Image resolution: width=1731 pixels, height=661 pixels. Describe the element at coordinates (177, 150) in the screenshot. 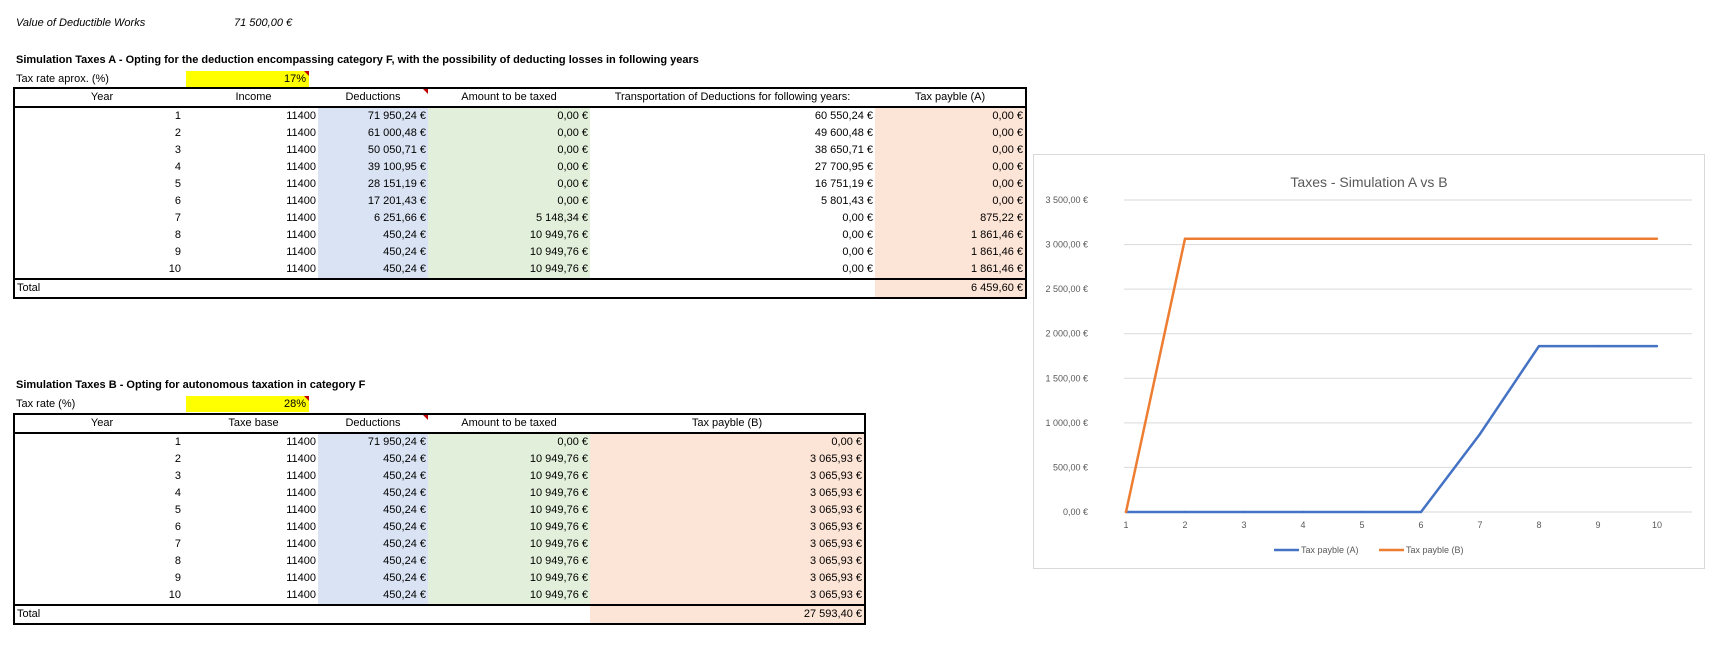

I see `cell-year: 3` at that location.